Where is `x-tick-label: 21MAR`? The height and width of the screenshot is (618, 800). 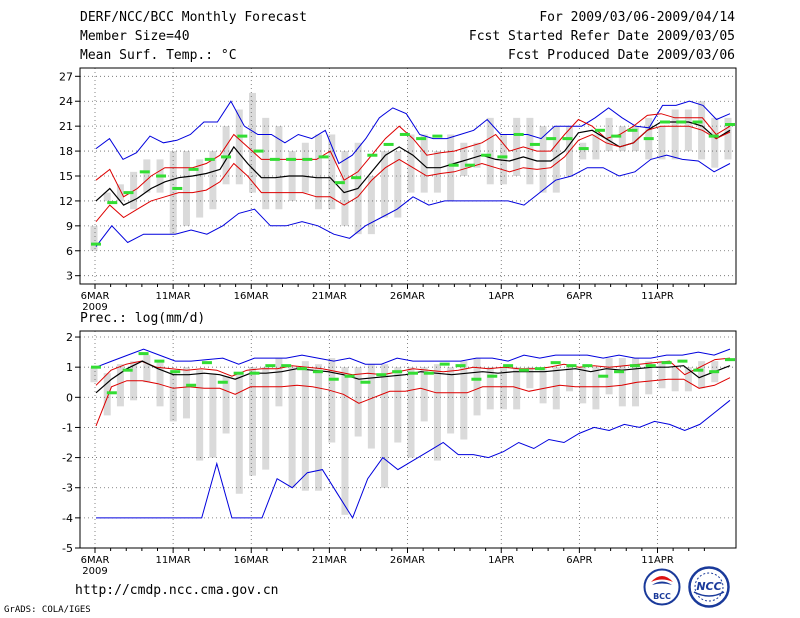 x-tick-label: 21MAR is located at coordinates (329, 296).